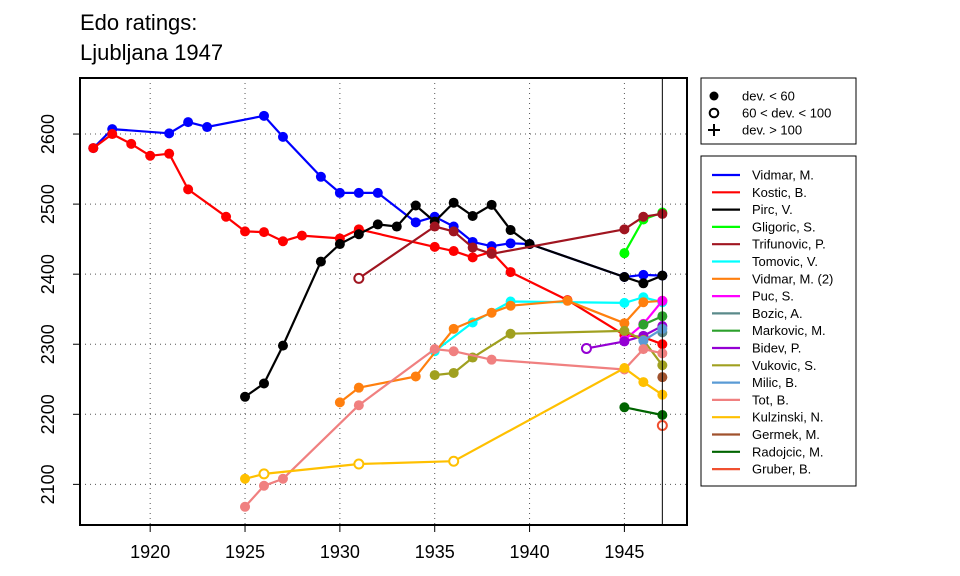  I want to click on marker-legend-box, so click(778, 111).